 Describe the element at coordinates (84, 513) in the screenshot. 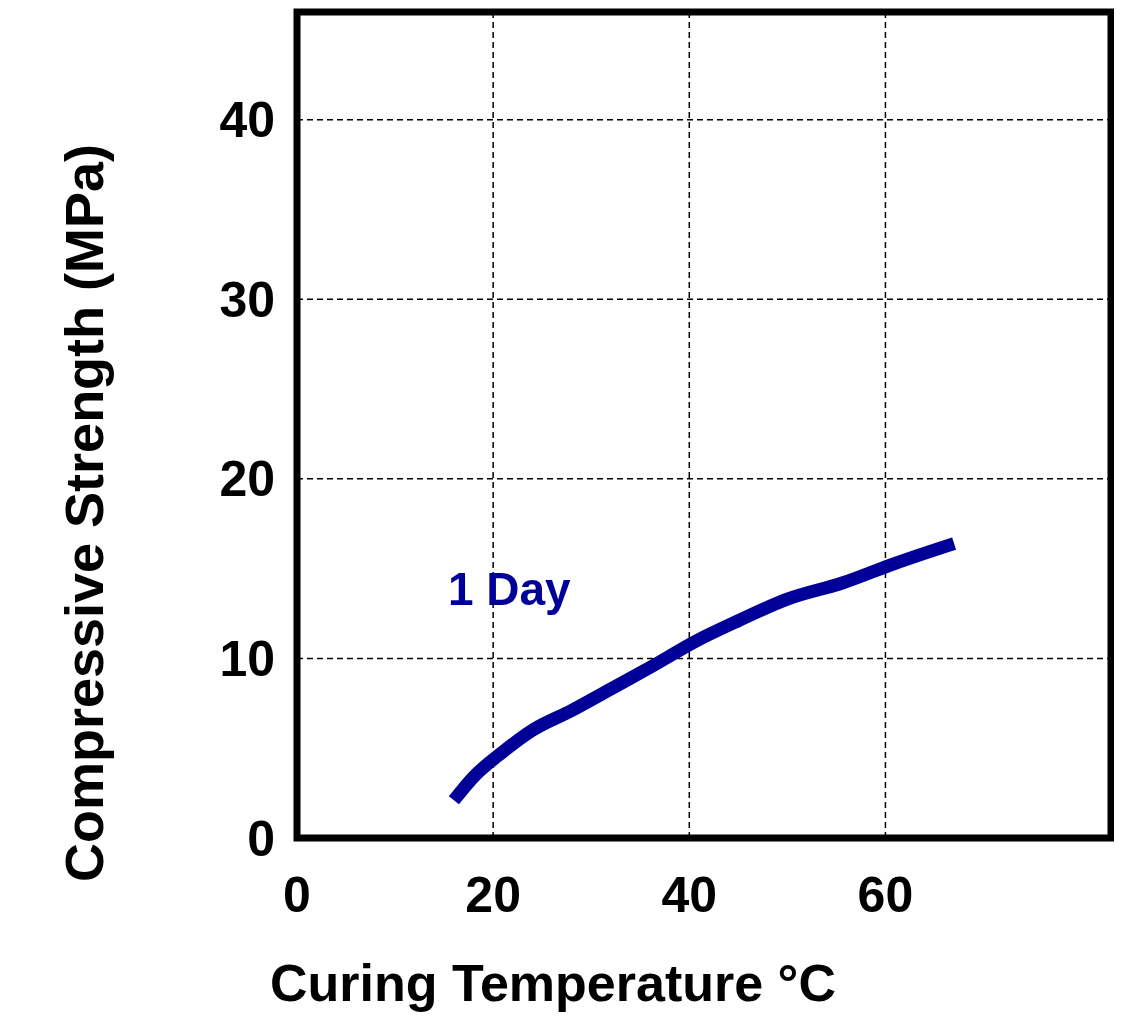

I see `y-axis-title: Compressive Strength (MPa)` at that location.